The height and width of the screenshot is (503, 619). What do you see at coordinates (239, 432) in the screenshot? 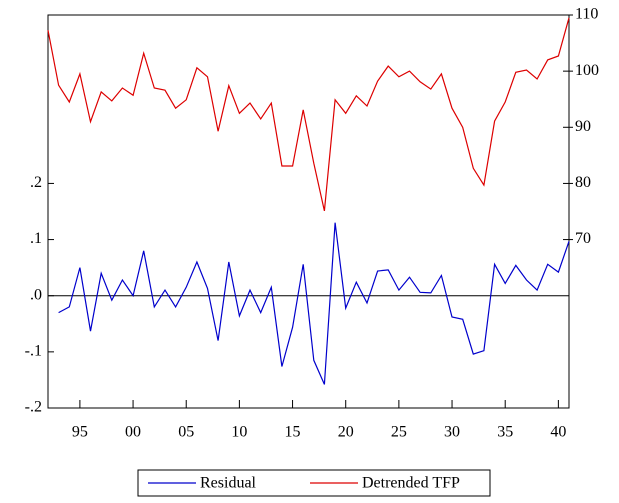
I see `x-tick-label: 10` at bounding box center [239, 432].